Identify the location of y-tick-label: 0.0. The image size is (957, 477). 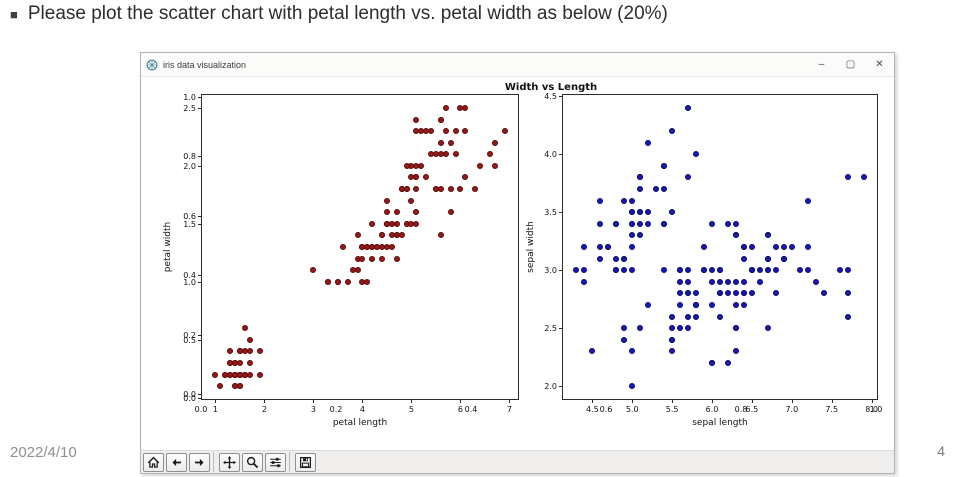
(189, 398).